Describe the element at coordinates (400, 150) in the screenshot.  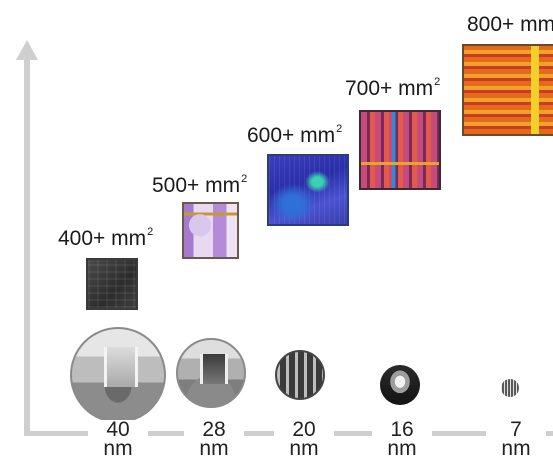
I see `die-image-700mm2` at that location.